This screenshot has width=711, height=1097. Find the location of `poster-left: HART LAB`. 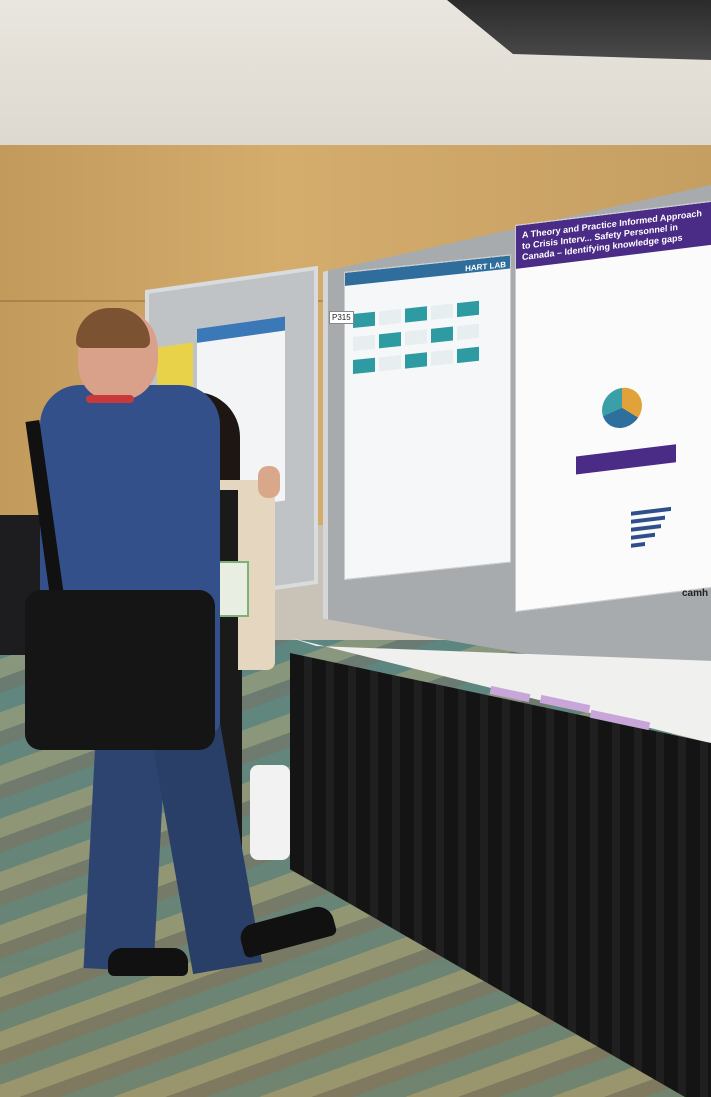

poster-left: HART LAB is located at coordinates (427, 417).